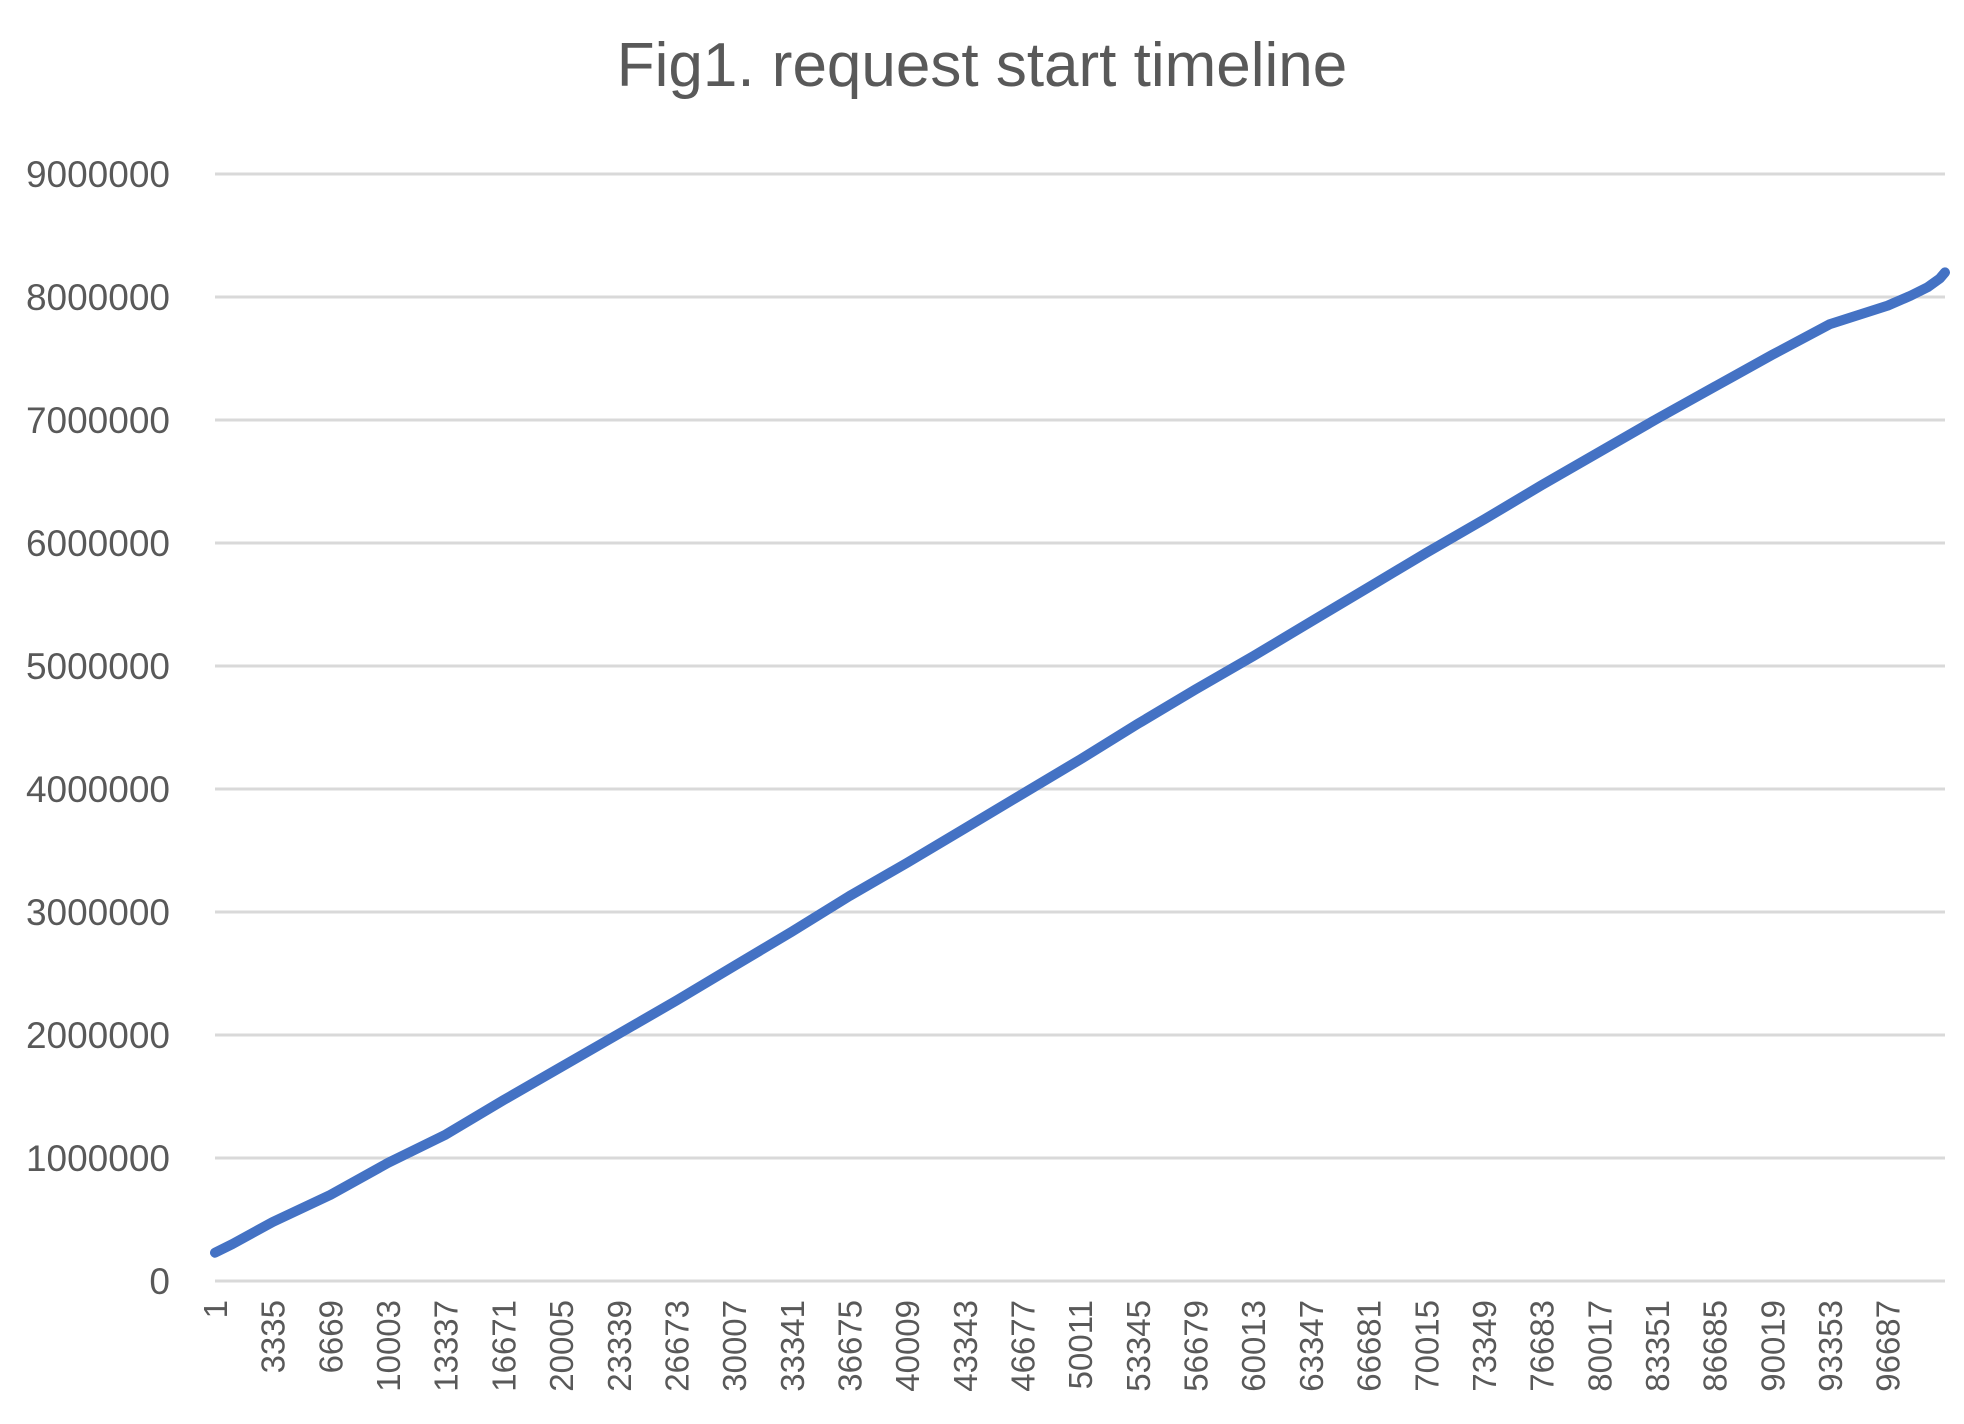  What do you see at coordinates (965, 1346) in the screenshot?
I see `x-tick-label: 43343` at bounding box center [965, 1346].